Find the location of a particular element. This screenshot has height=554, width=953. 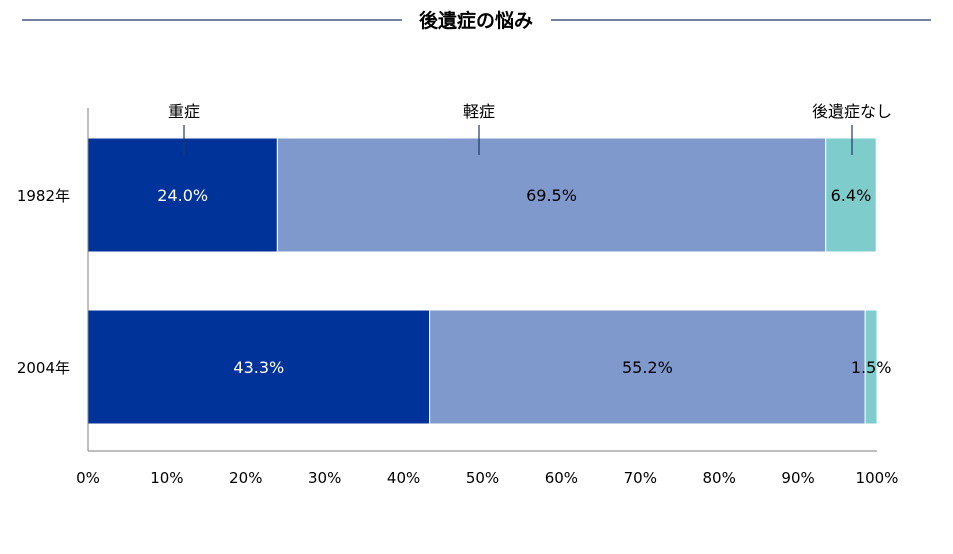

x-tick-label: 40% is located at coordinates (403, 478).